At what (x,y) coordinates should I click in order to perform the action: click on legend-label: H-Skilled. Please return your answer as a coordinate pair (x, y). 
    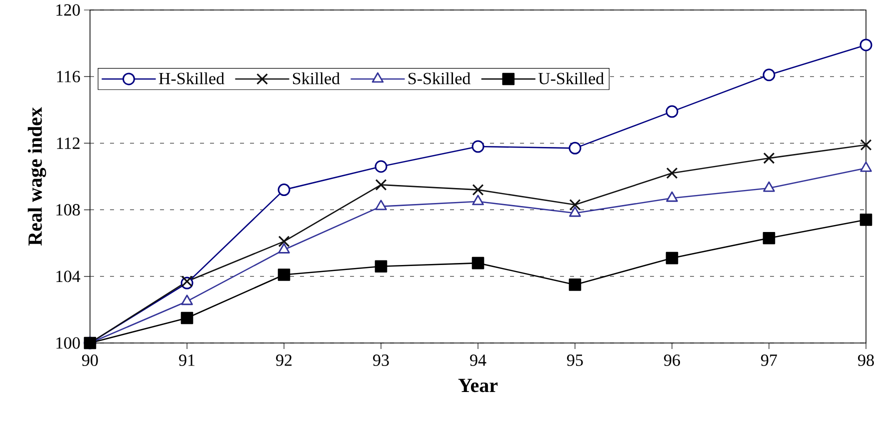
    Looking at the image, I should click on (191, 78).